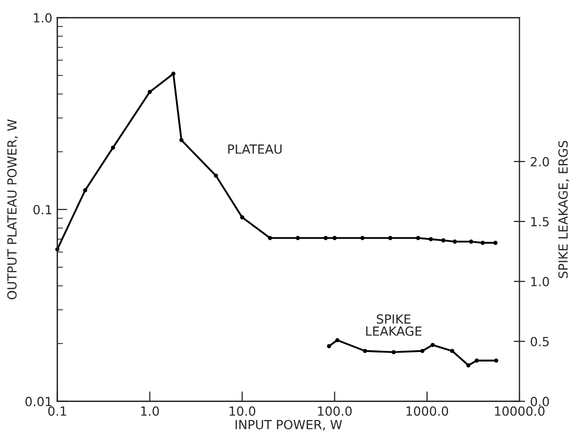  Describe the element at coordinates (42, 209) in the screenshot. I see `y-tick-label: 0.1` at that location.